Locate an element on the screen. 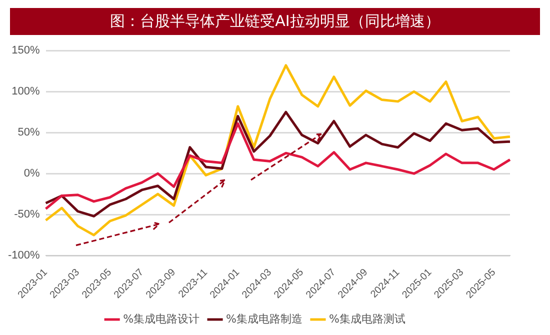 This screenshot has width=550, height=335. y-tick-label: -50% is located at coordinates (27, 214).